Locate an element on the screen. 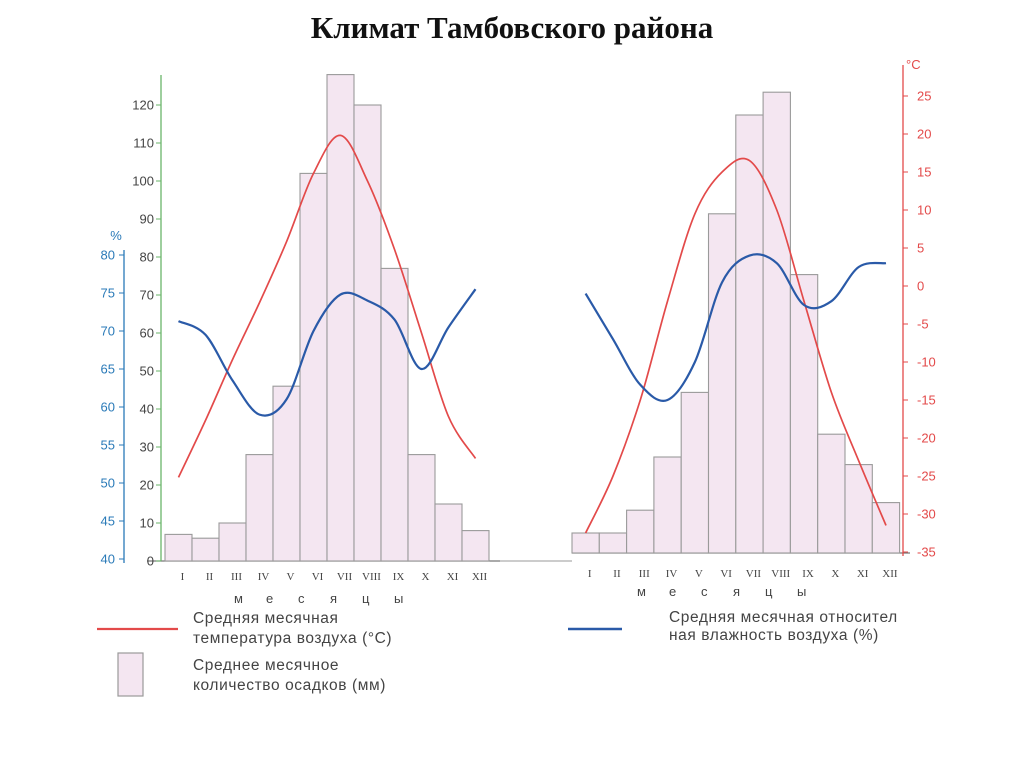 This screenshot has height=767, width=1024. page-title: Климат Тамбовского района is located at coordinates (512, 27).